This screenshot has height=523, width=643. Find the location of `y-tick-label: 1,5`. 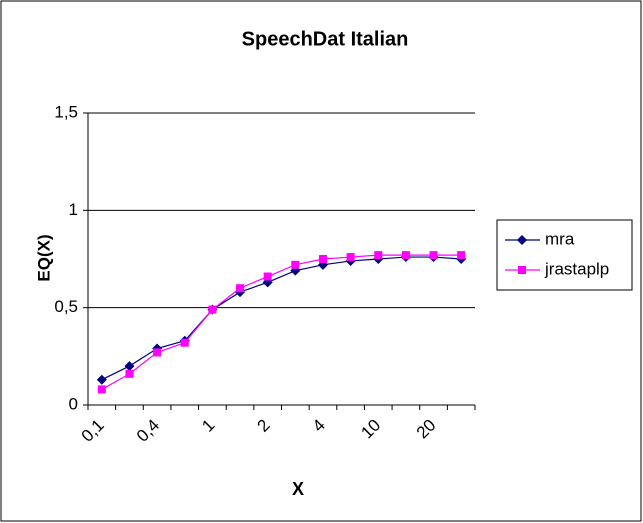

y-tick-label: 1,5 is located at coordinates (66, 111).